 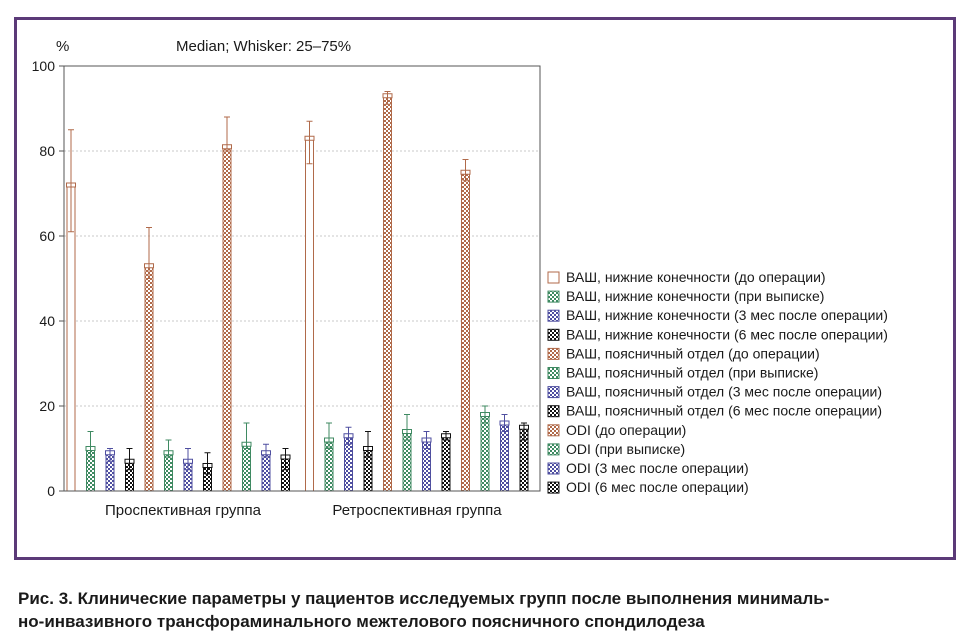 I want to click on legend-label: ODI (до операции), so click(x=626, y=430).